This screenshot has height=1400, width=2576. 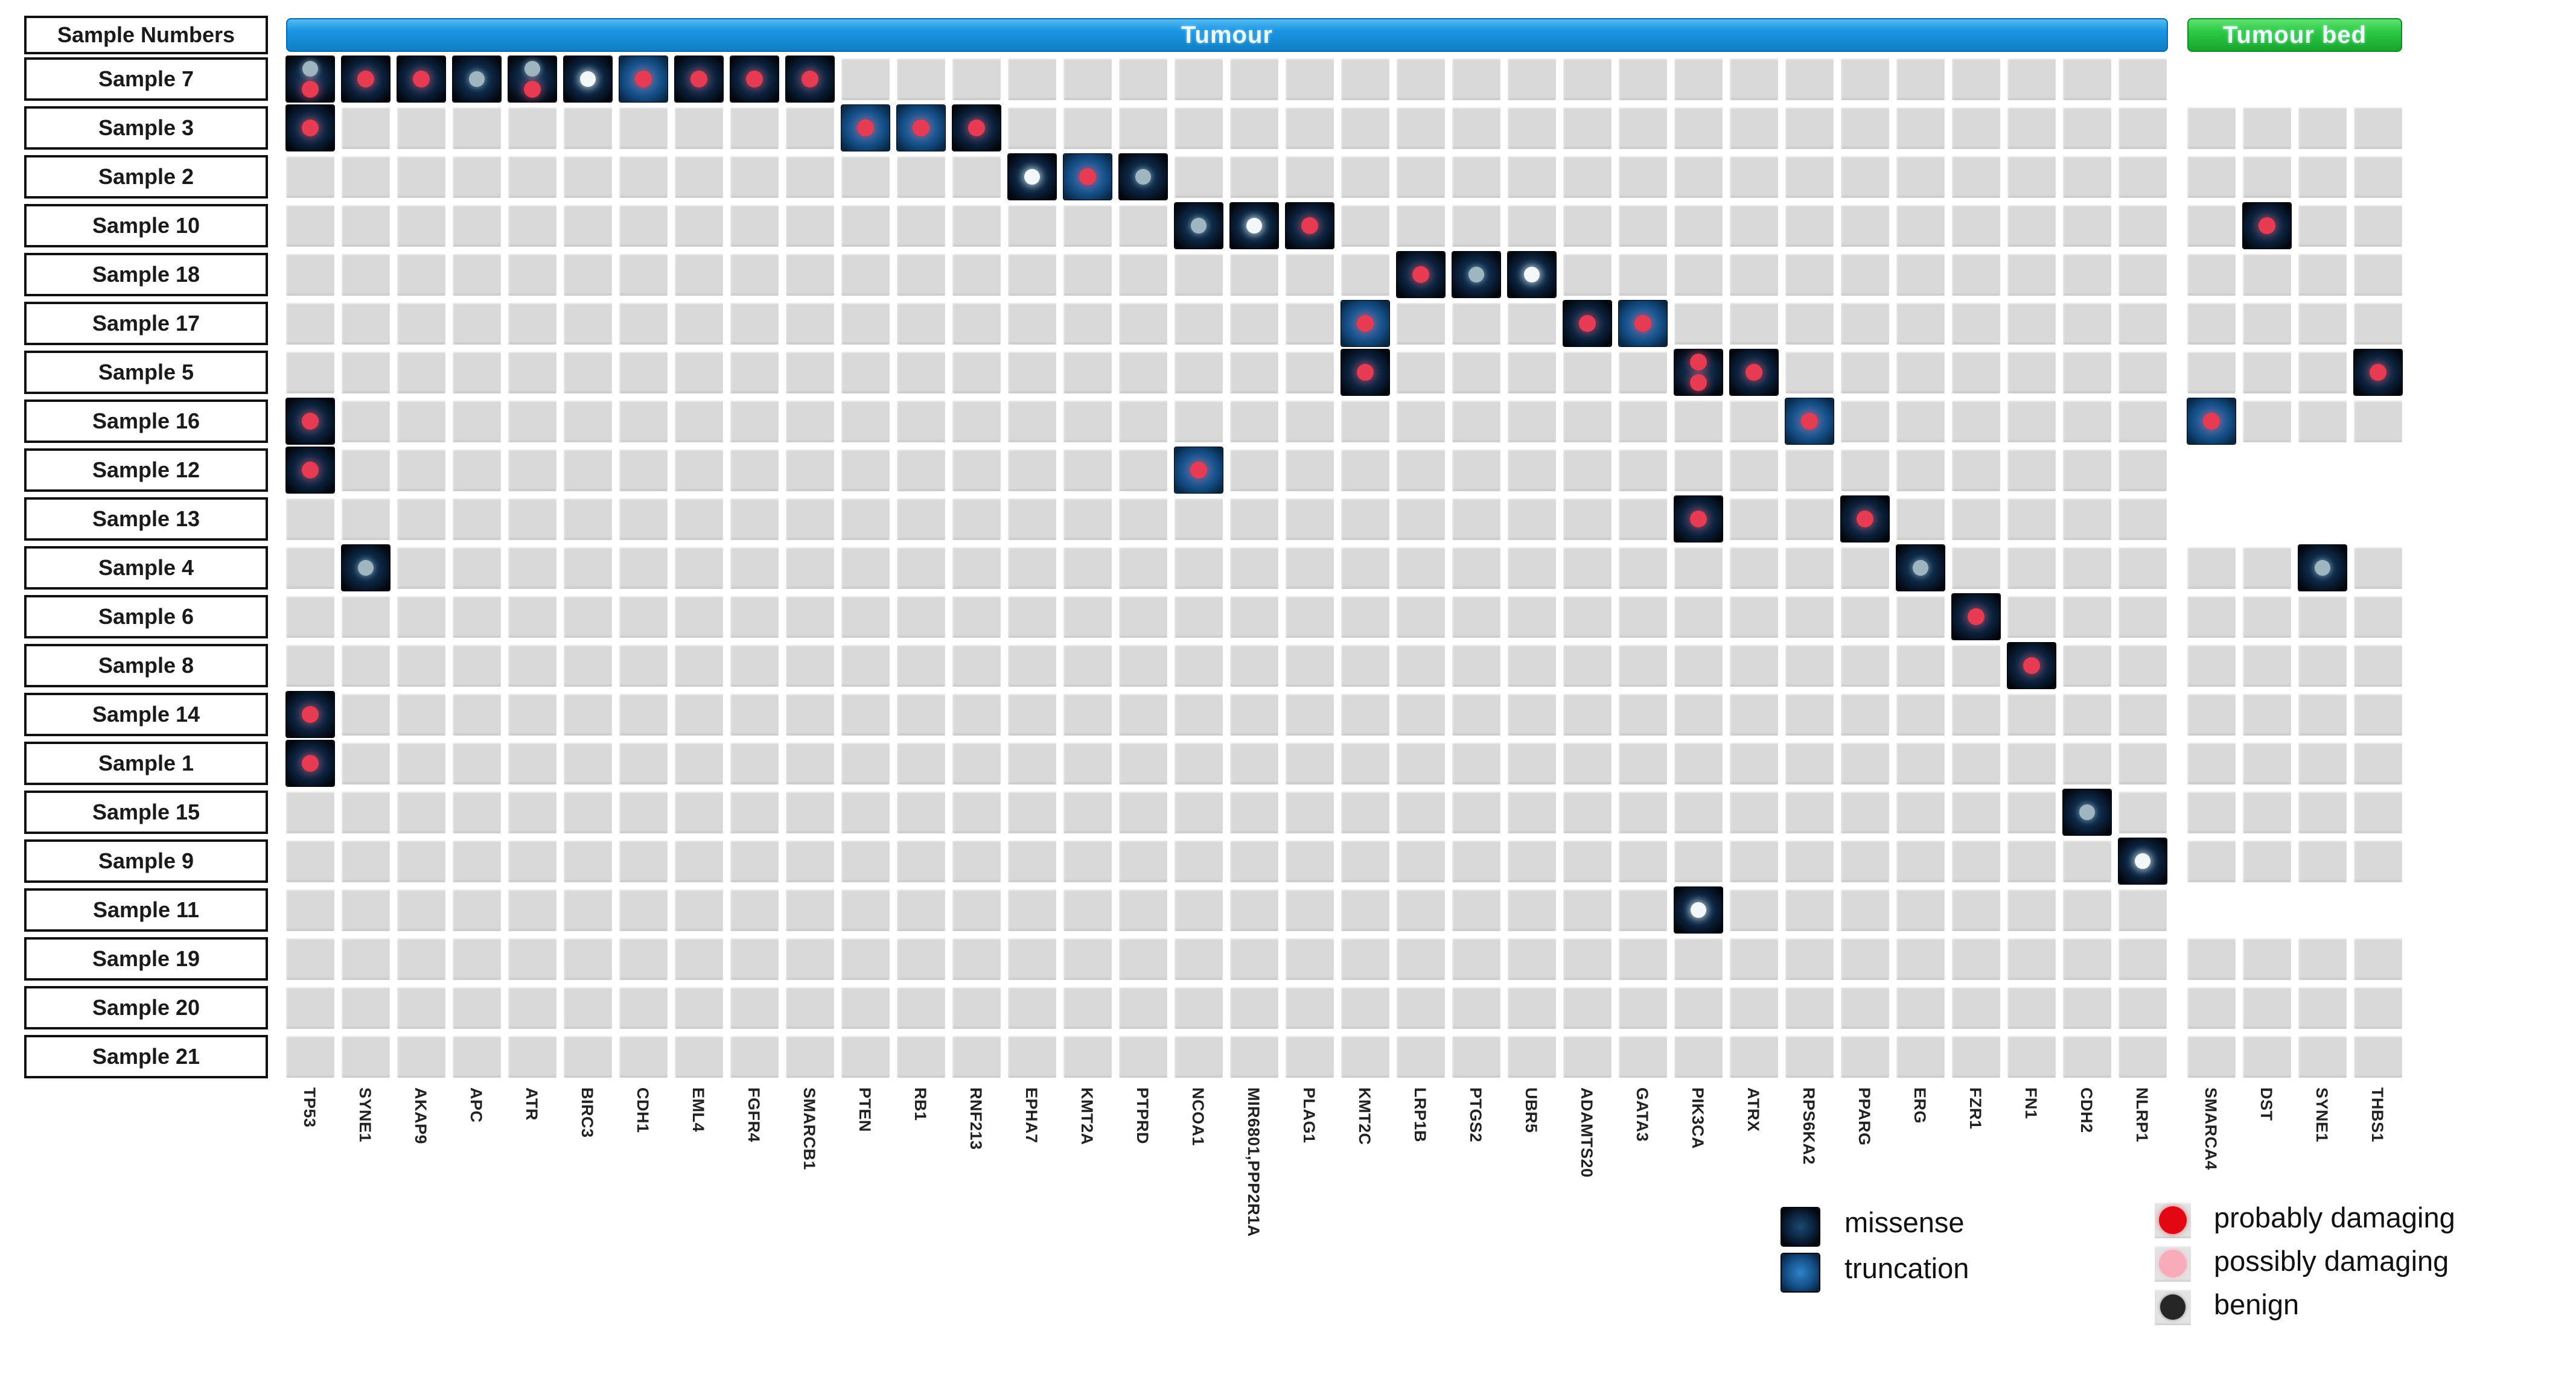 What do you see at coordinates (146, 372) in the screenshot?
I see `sample-box: Sample 5` at bounding box center [146, 372].